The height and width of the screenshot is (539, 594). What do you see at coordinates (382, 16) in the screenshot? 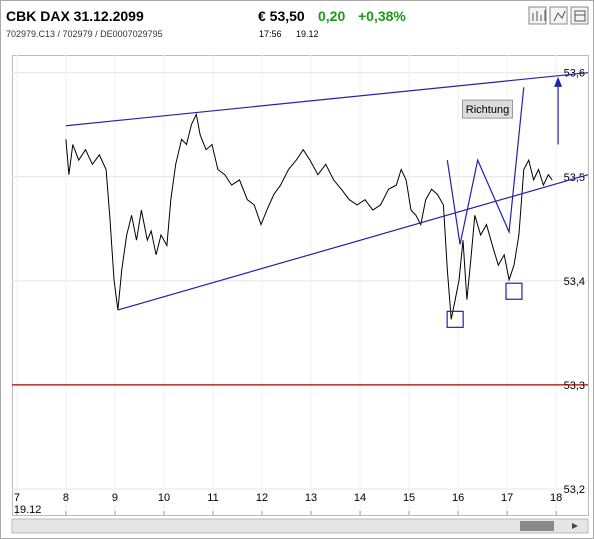
I see `change-pct: +0,38%` at bounding box center [382, 16].